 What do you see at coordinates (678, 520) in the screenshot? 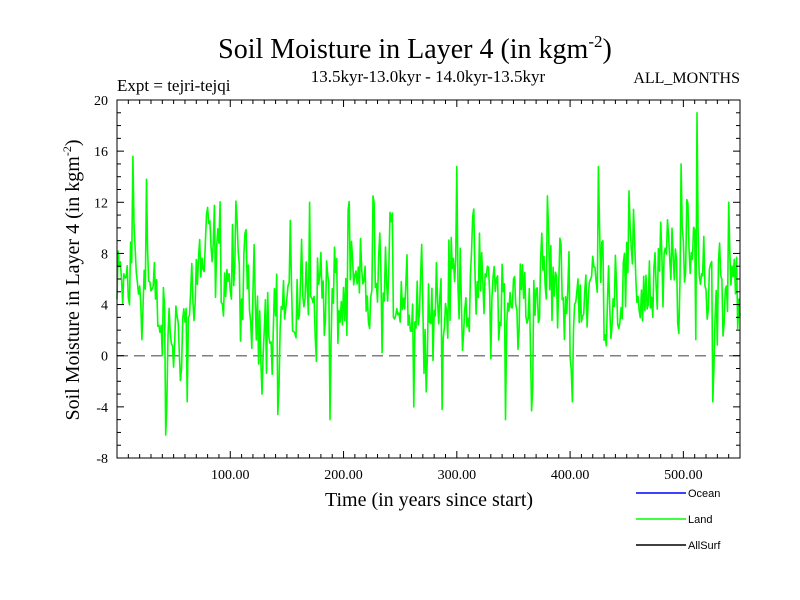
I see `legend: Ocean Land AllSurf` at bounding box center [678, 520].